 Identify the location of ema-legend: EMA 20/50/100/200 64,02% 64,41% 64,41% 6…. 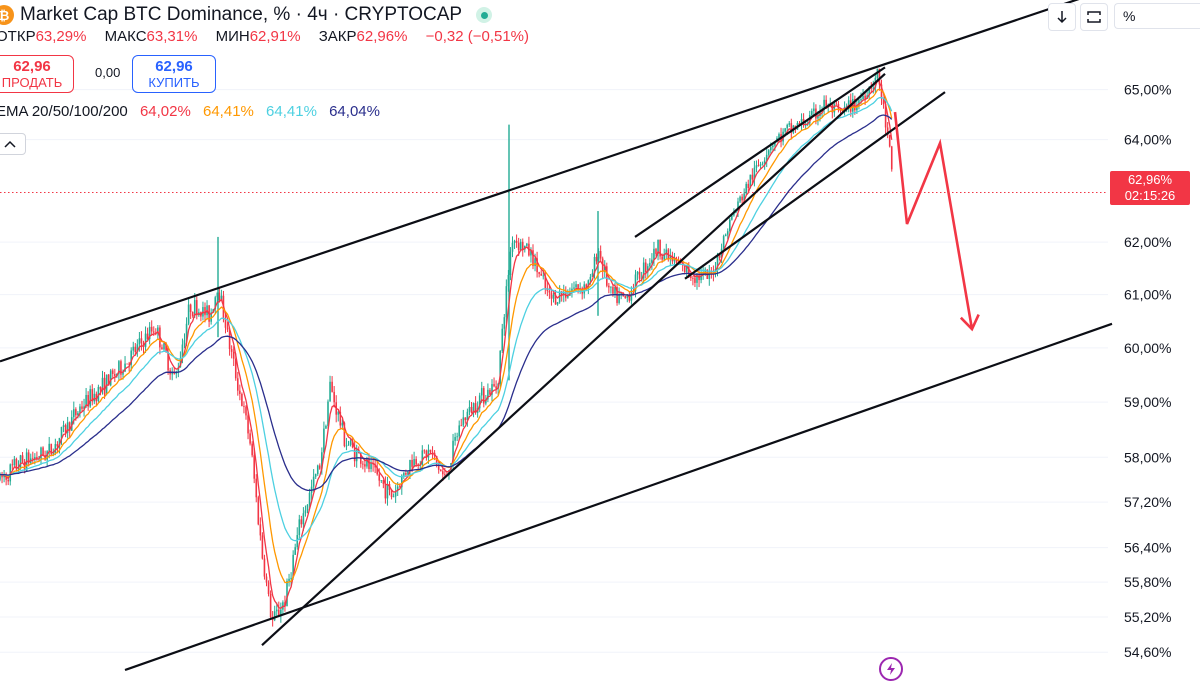
(194, 111).